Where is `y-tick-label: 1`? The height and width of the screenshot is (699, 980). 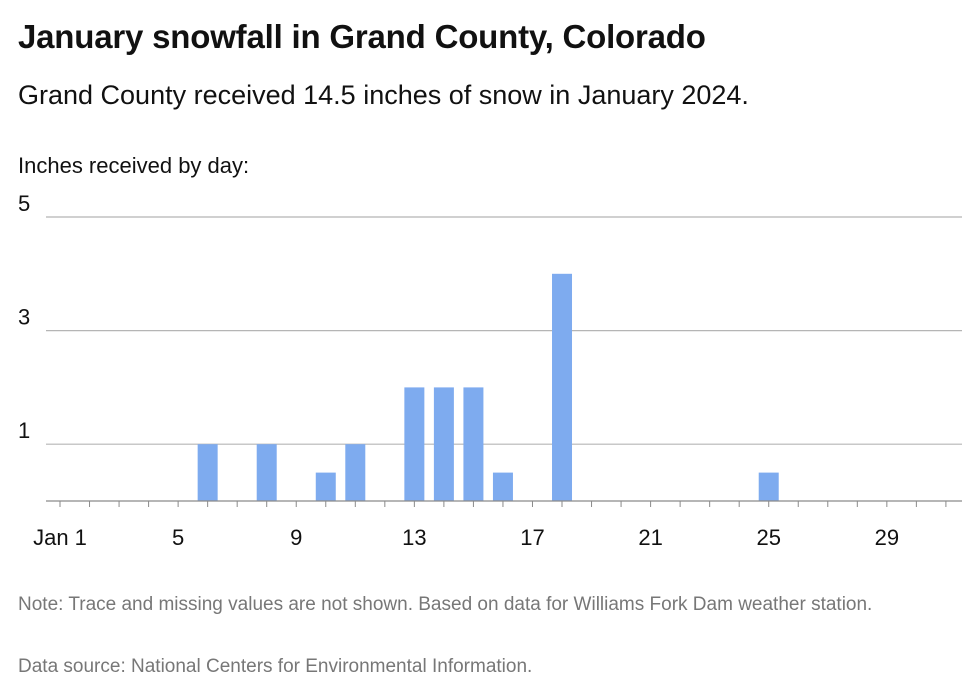
y-tick-label: 1 is located at coordinates (24, 430).